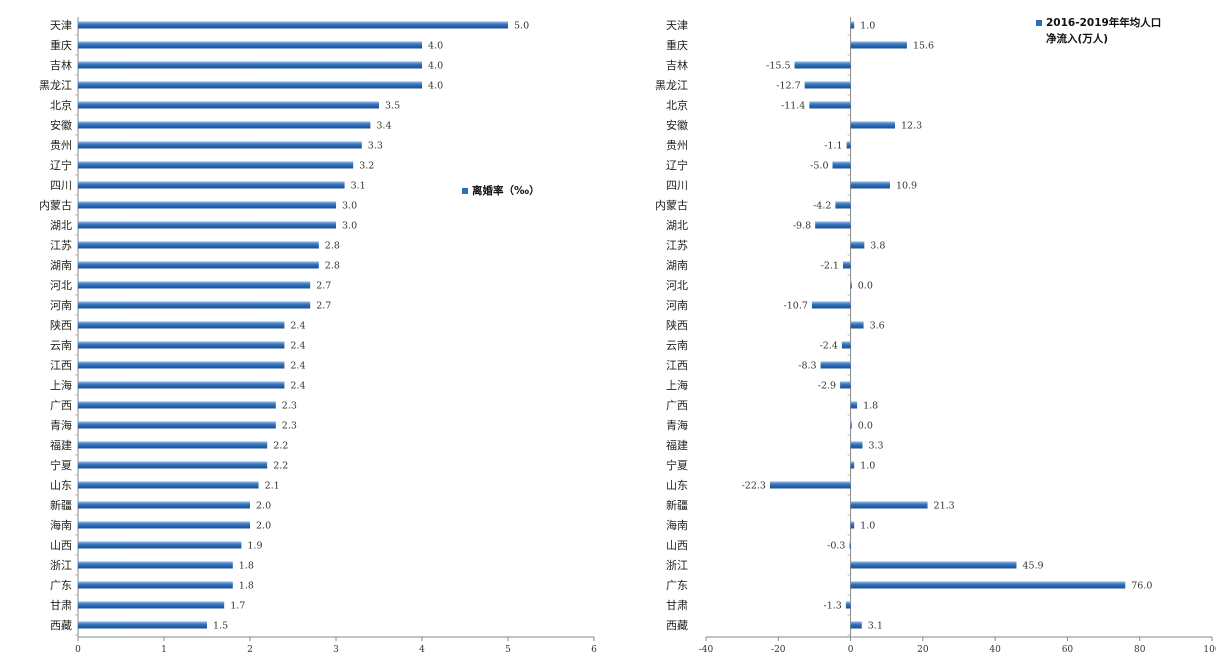 This screenshot has height=660, width=1216. What do you see at coordinates (822, 206) in the screenshot?
I see `data-label: -4.2` at bounding box center [822, 206].